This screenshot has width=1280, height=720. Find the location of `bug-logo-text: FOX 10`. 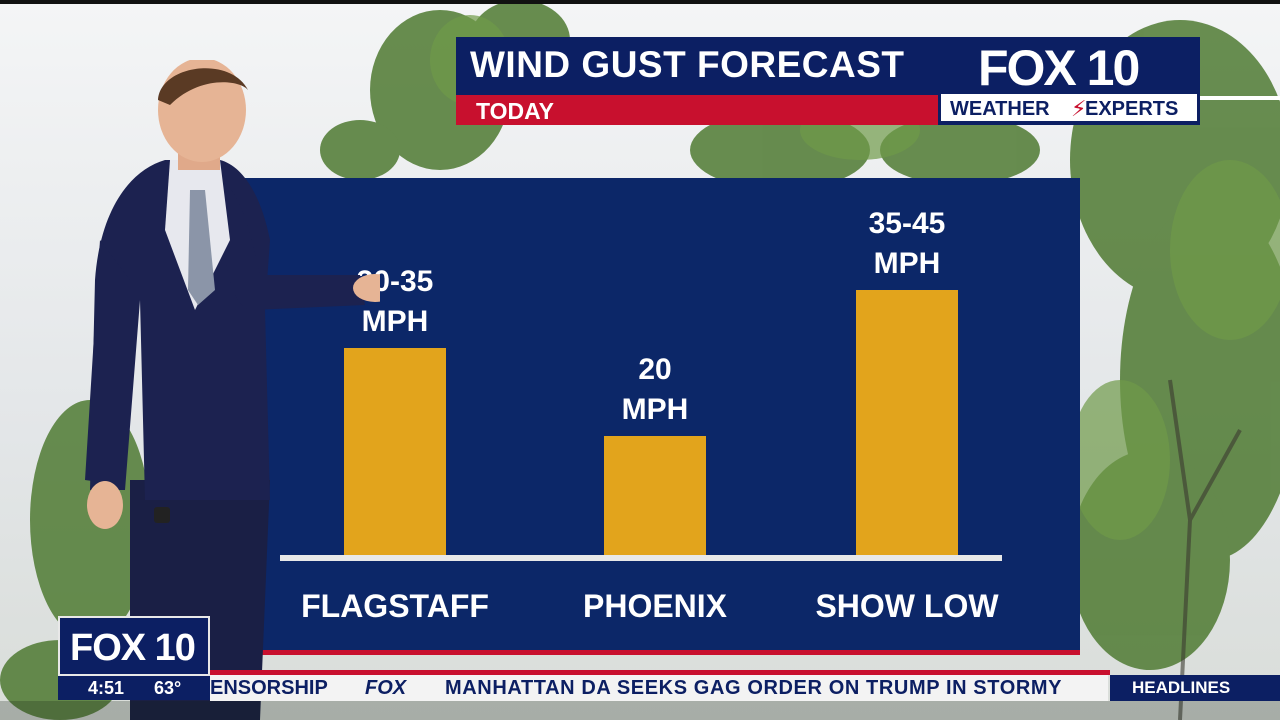

bug-logo-text: FOX 10 is located at coordinates (133, 648).